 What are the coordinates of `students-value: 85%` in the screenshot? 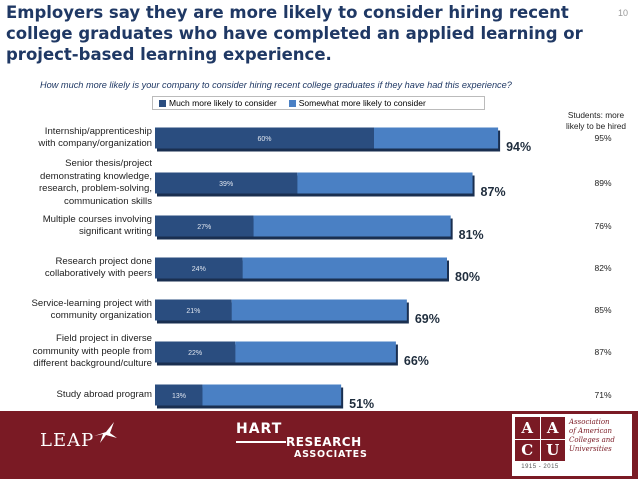 It's located at (603, 310).